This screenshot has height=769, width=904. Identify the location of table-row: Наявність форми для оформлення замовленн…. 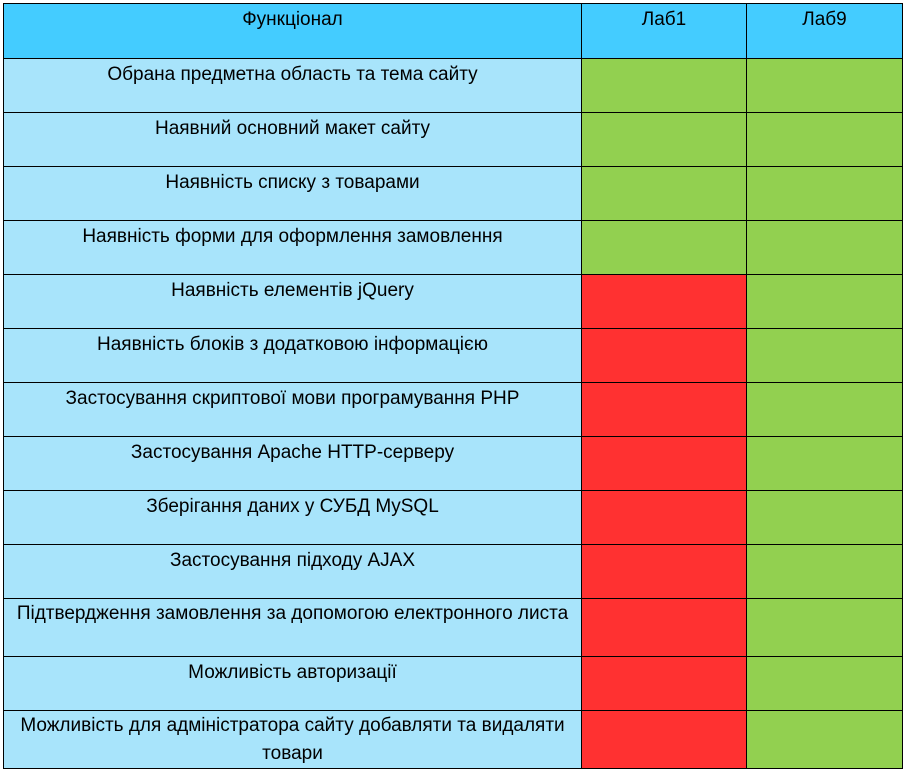
(453, 247).